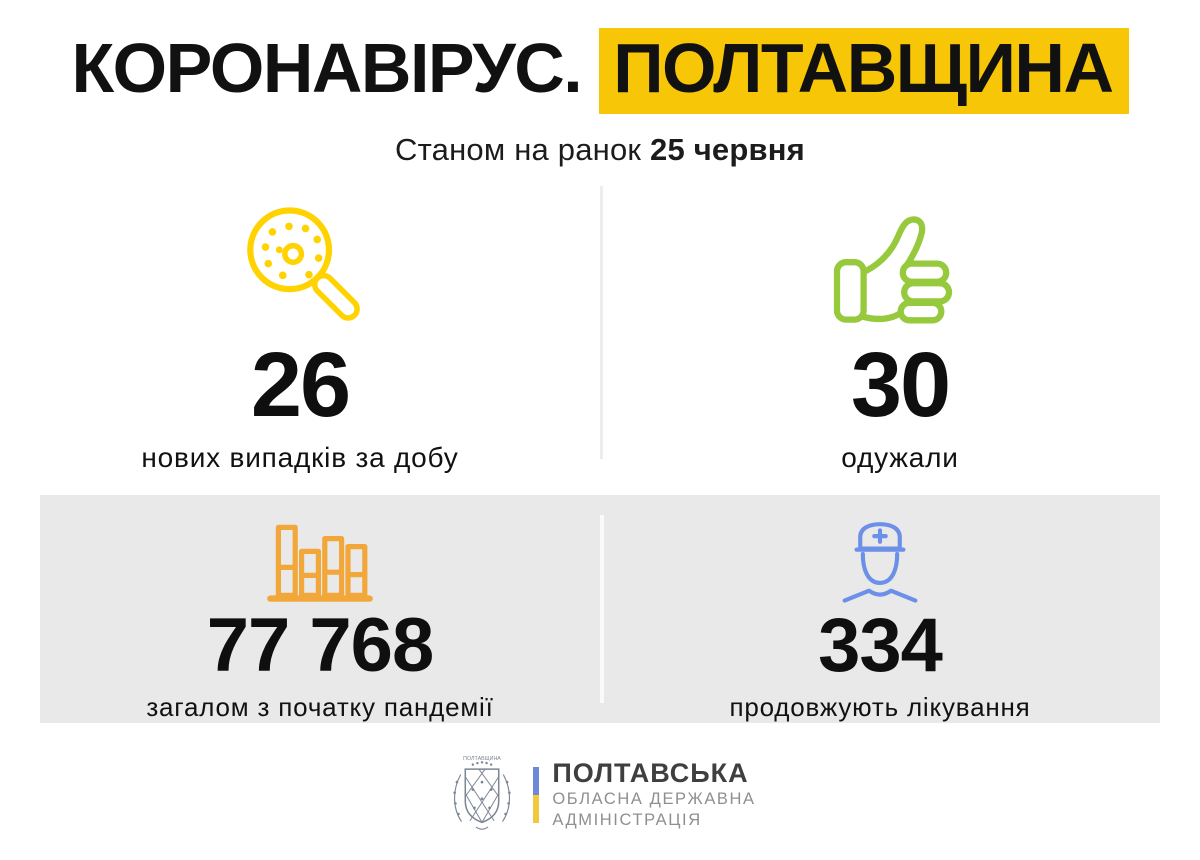 The width and height of the screenshot is (1200, 860). Describe the element at coordinates (900, 384) in the screenshot. I see `stat-value: 30` at that location.